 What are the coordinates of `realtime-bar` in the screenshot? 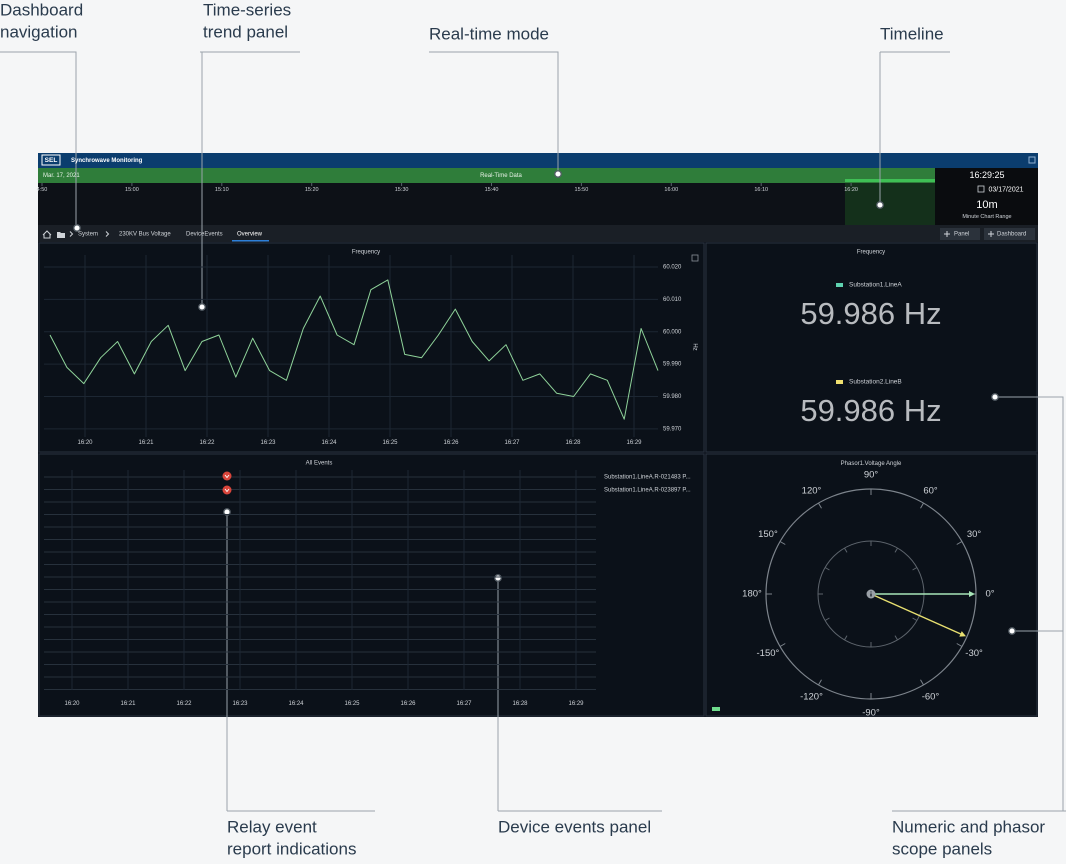 It's located at (538, 175).